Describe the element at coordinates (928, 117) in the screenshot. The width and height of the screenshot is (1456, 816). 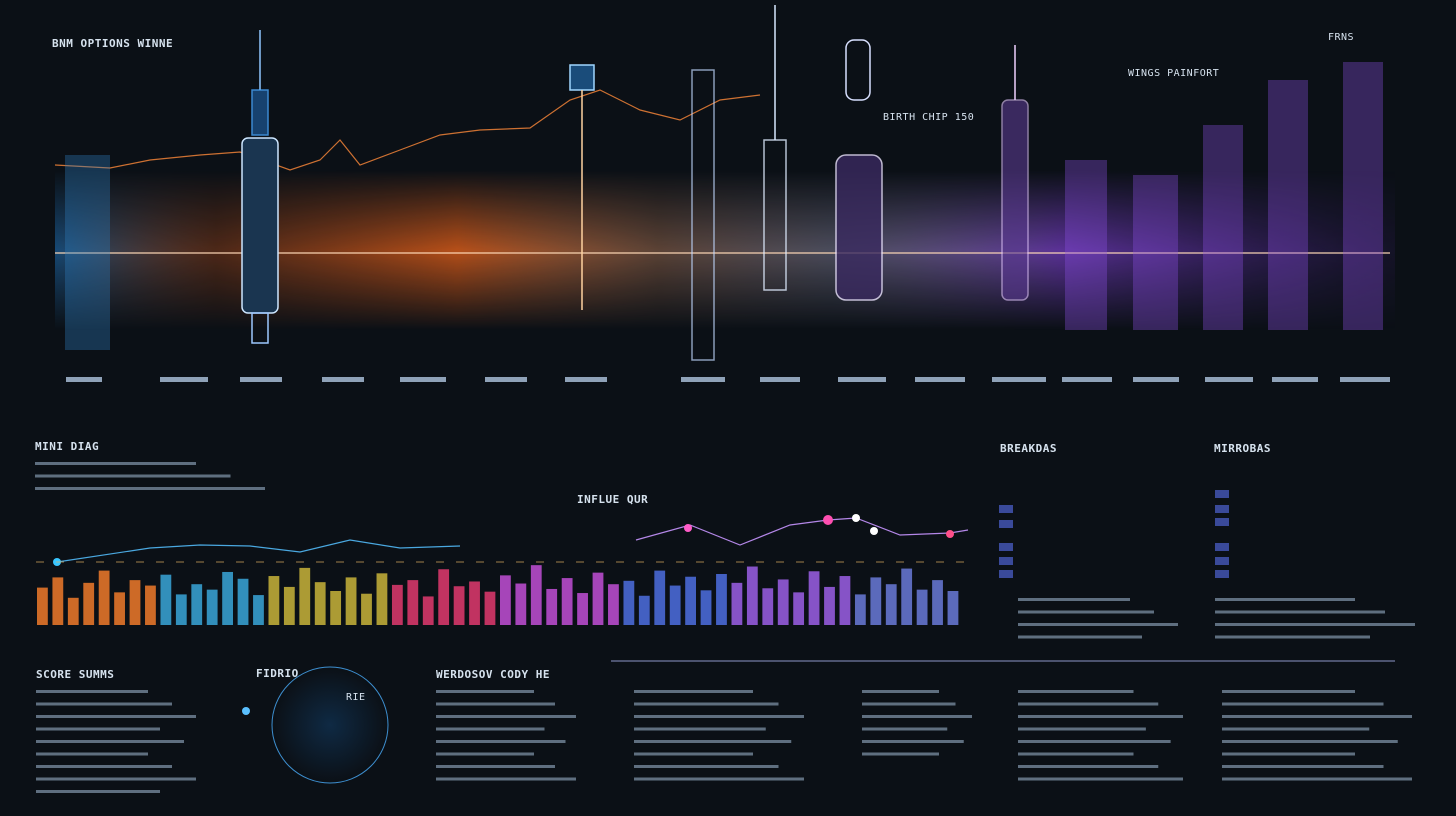
I see `mid-label: BIRTH CHIP 150` at that location.